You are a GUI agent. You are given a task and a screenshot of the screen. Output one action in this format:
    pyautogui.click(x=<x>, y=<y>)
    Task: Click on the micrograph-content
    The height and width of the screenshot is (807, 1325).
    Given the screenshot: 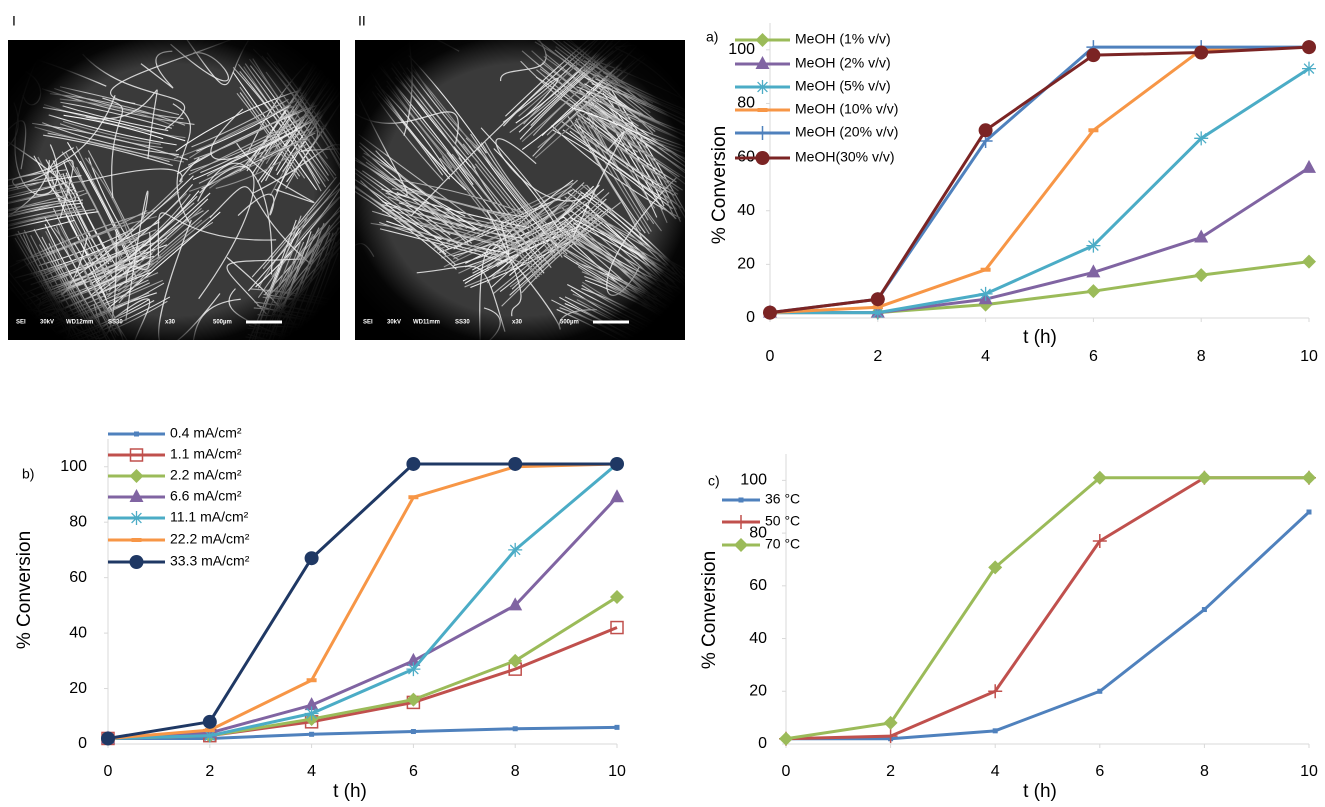 What is the action you would take?
    pyautogui.click(x=174, y=190)
    